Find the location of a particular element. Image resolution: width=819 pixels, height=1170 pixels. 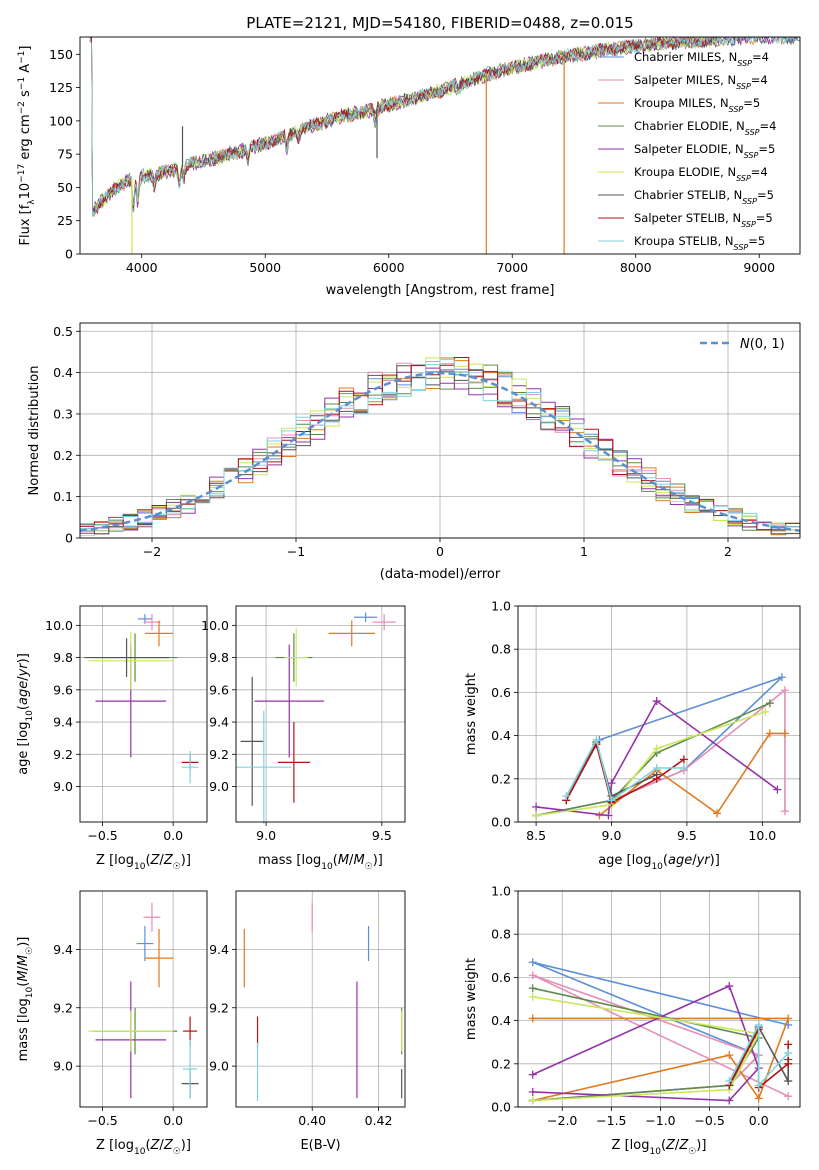

weight-vs-Z-line-chabrier-elodie is located at coordinates (646, 1044).